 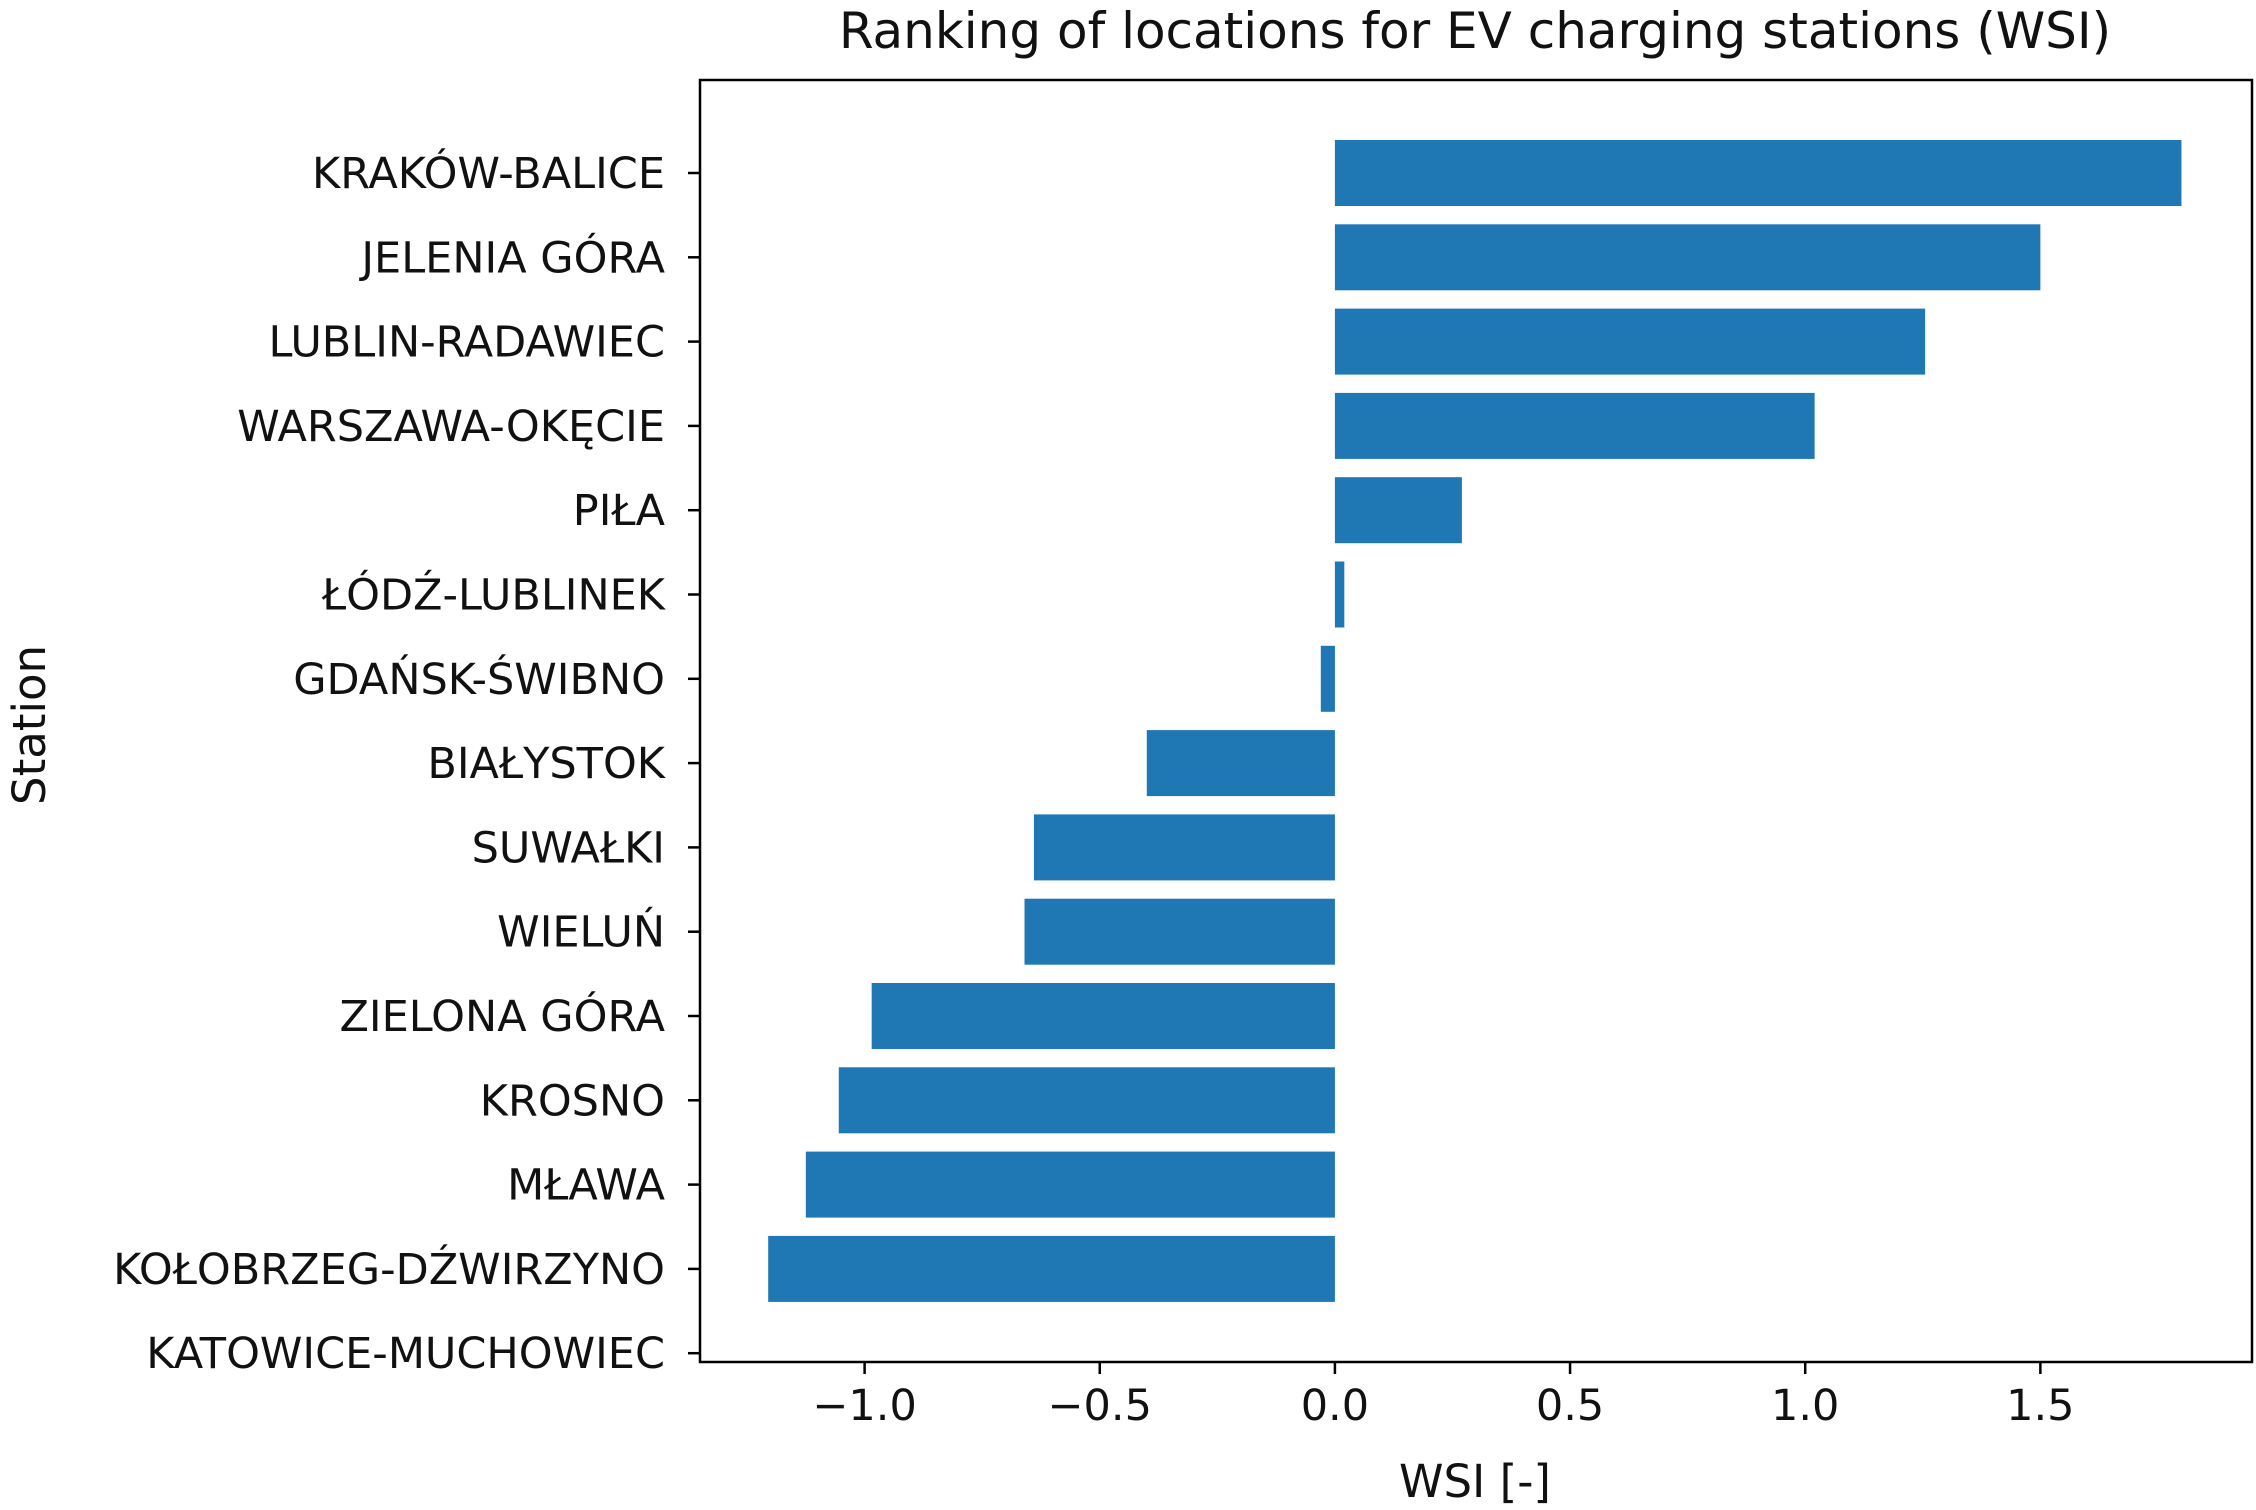 What do you see at coordinates (1570, 1406) in the screenshot?
I see `x-tick-label: 0.5` at bounding box center [1570, 1406].